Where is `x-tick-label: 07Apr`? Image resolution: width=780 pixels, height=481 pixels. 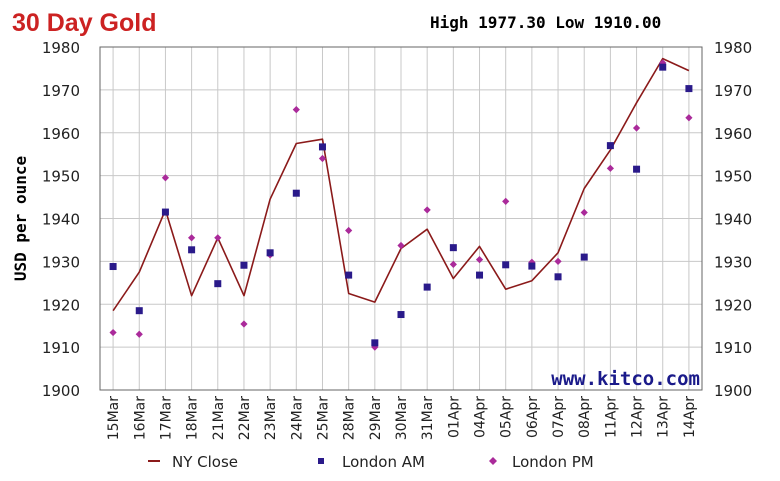 x-tick-label: 07Apr is located at coordinates (559, 417).